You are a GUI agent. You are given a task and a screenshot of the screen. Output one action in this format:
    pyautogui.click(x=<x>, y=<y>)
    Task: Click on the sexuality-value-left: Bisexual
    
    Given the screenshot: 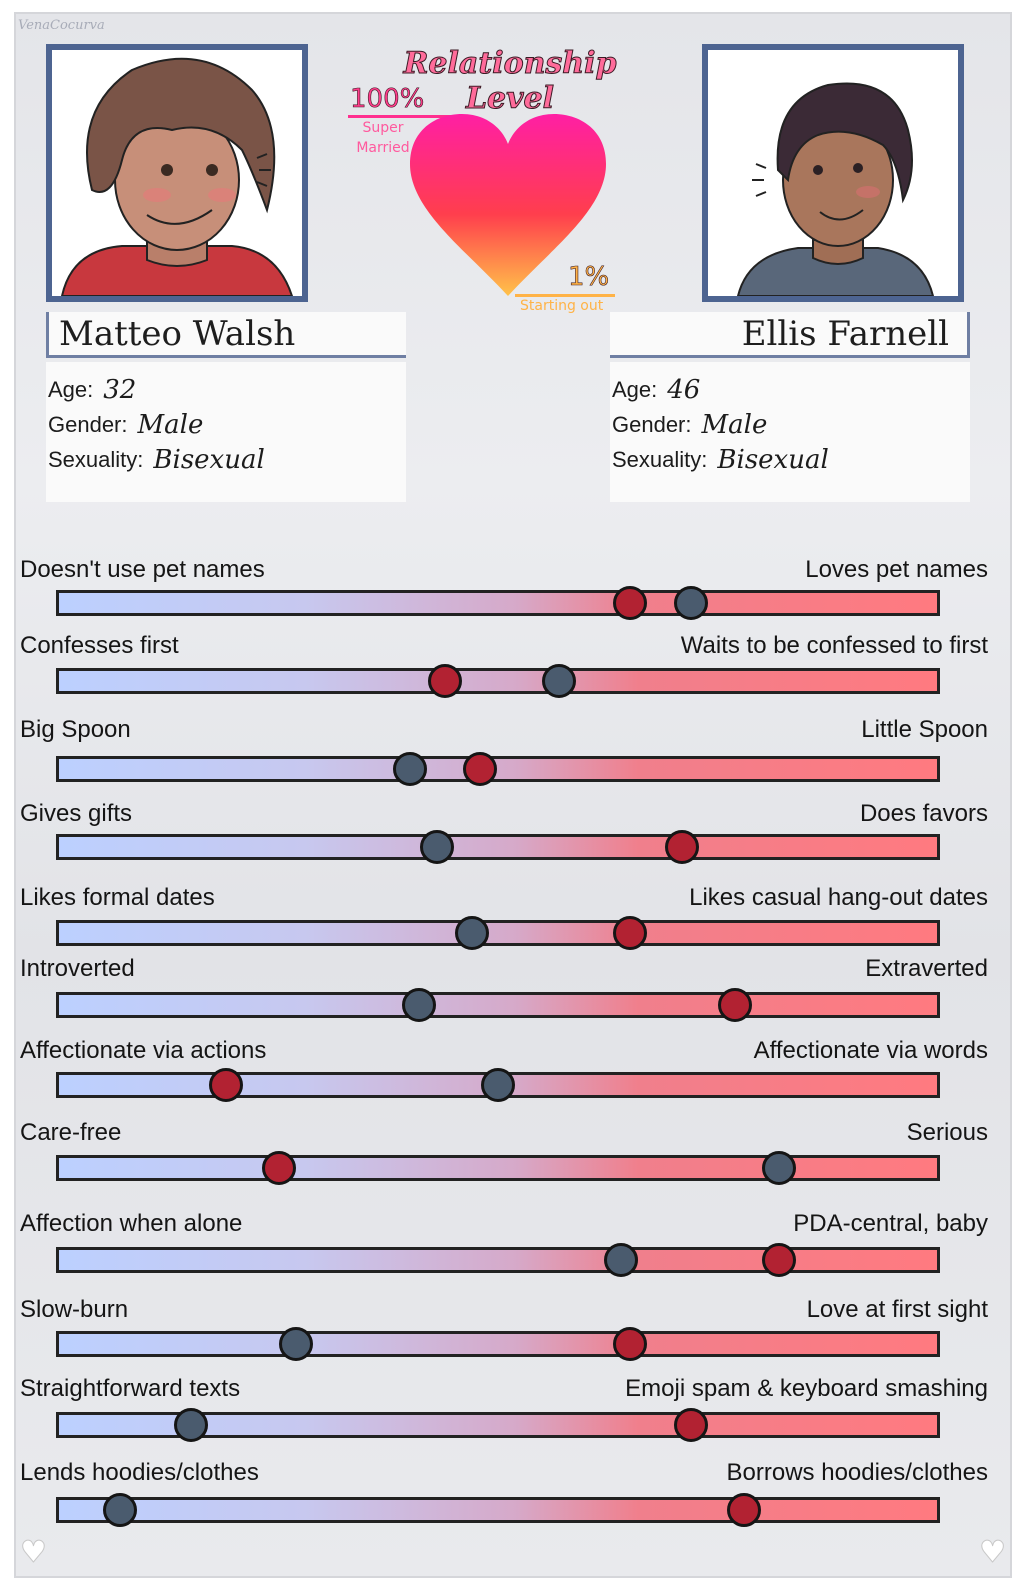 What is the action you would take?
    pyautogui.click(x=209, y=459)
    